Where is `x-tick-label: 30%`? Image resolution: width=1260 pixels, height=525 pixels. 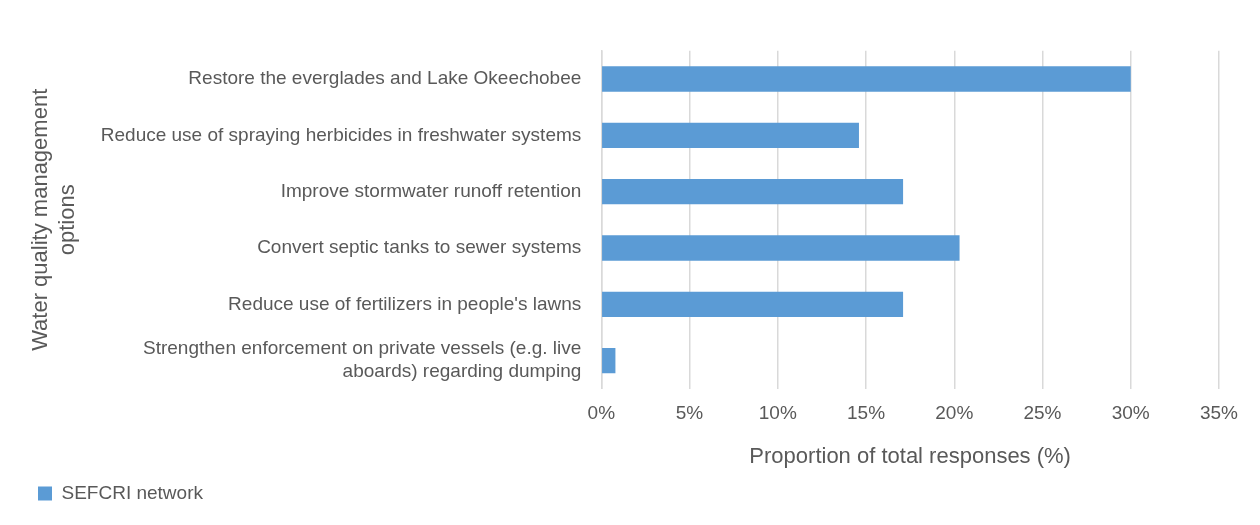 x-tick-label: 30% is located at coordinates (1130, 413).